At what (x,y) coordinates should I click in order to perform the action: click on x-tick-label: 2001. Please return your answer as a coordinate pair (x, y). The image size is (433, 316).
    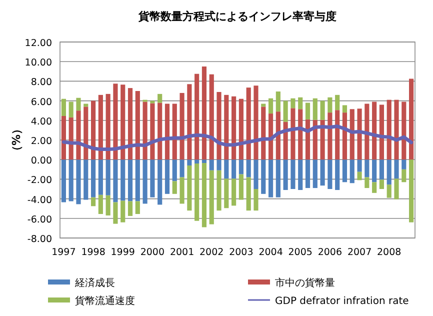
    Looking at the image, I should click on (182, 252).